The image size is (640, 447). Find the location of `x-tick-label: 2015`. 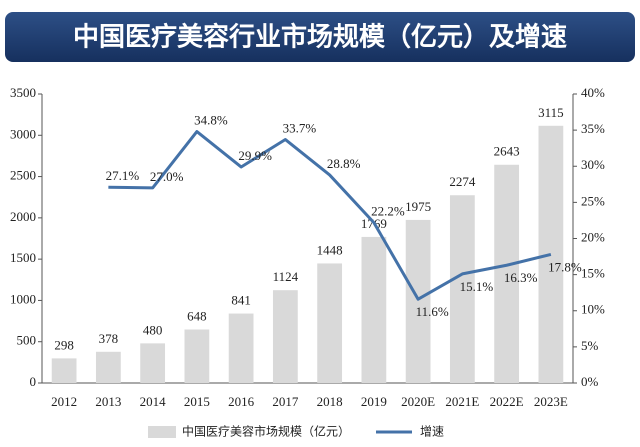

x-tick-label: 2015 is located at coordinates (197, 401).